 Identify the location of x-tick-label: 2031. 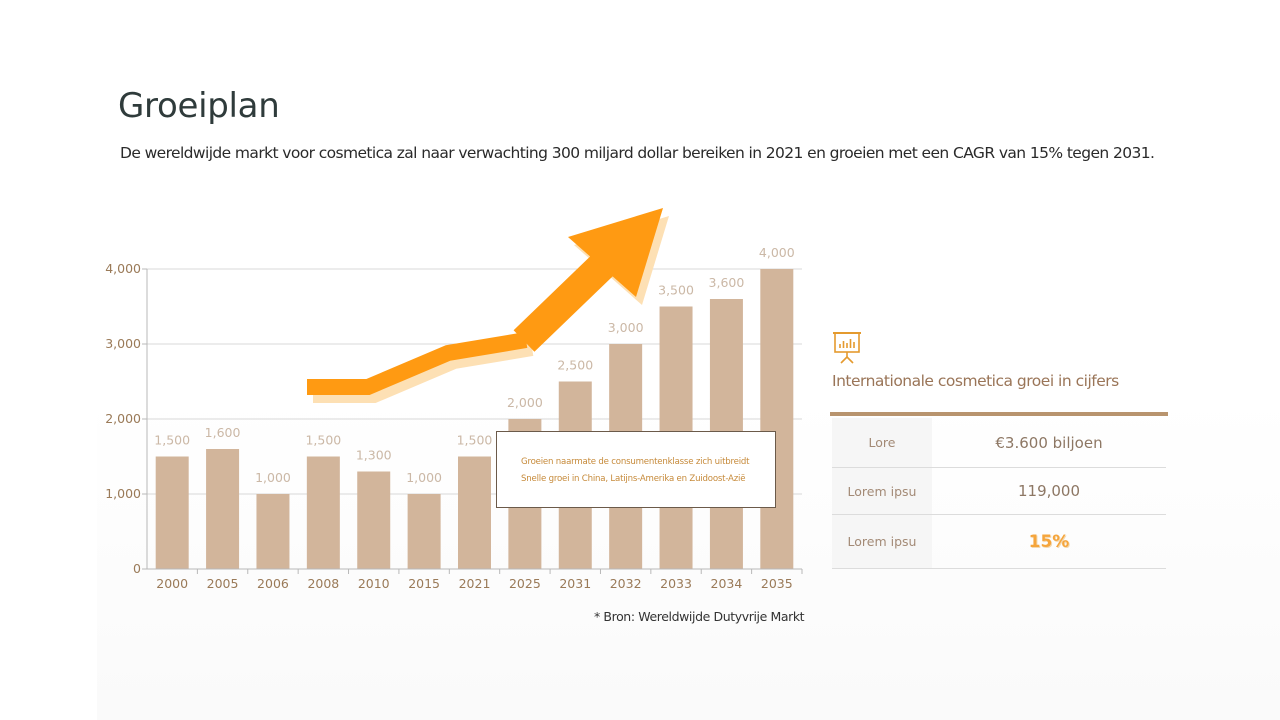
(575, 583).